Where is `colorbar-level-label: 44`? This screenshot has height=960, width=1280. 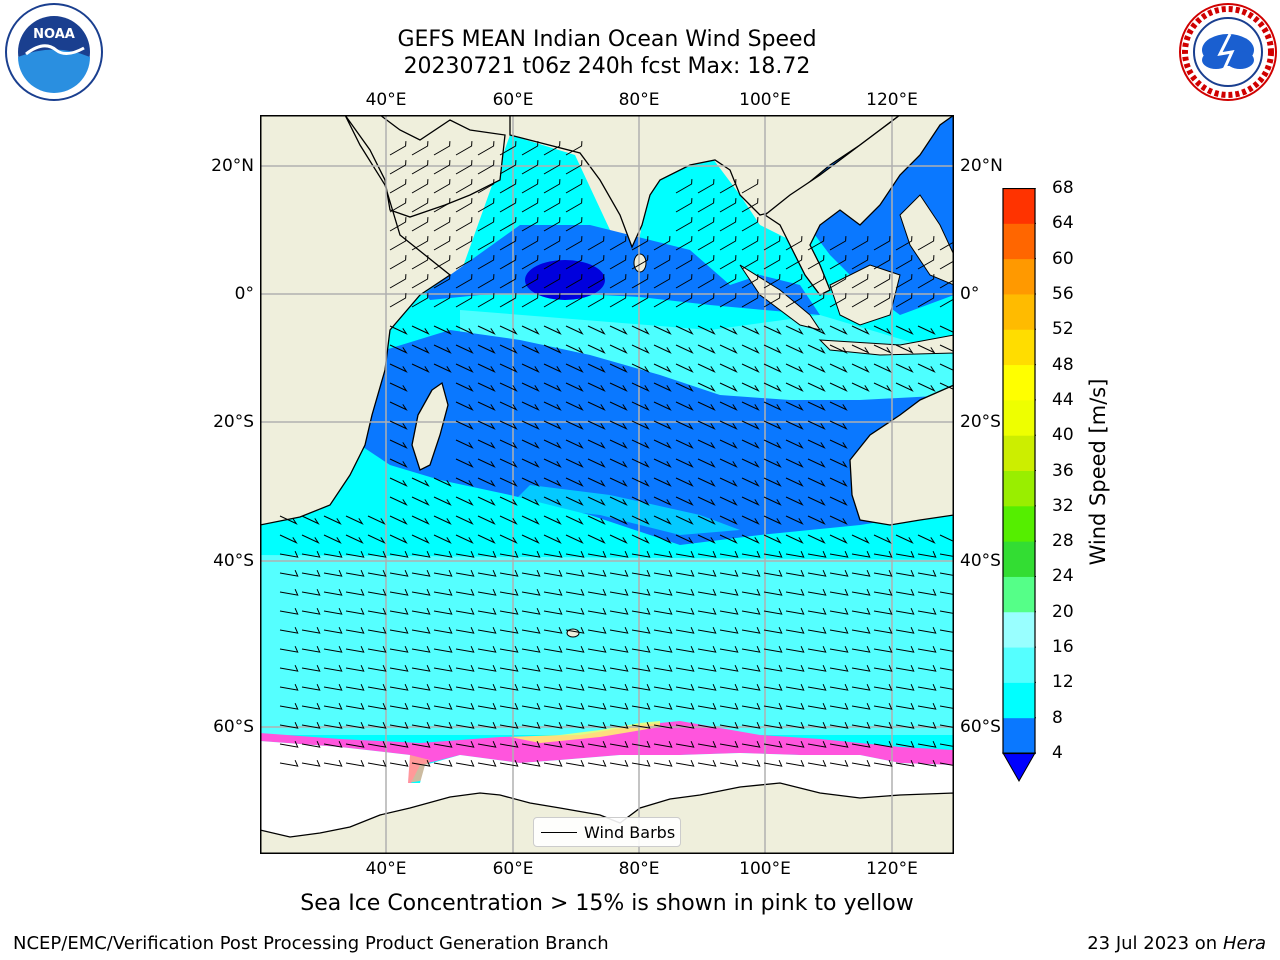 colorbar-level-label: 44 is located at coordinates (1063, 399).